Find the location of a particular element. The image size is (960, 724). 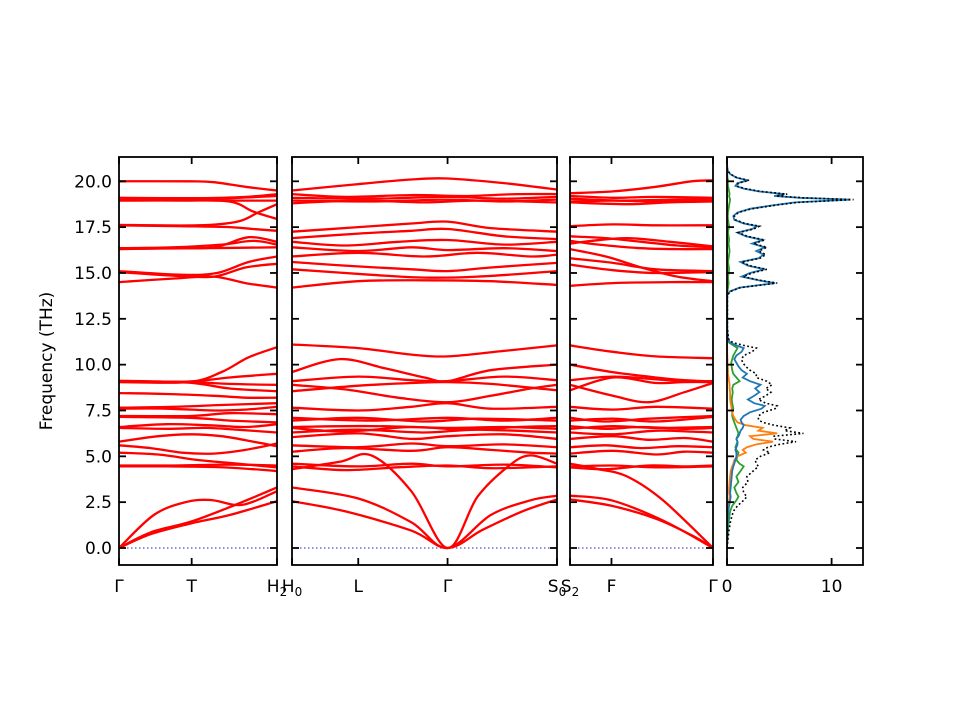

band-panel-s2-f-gamma is located at coordinates (641, 364).